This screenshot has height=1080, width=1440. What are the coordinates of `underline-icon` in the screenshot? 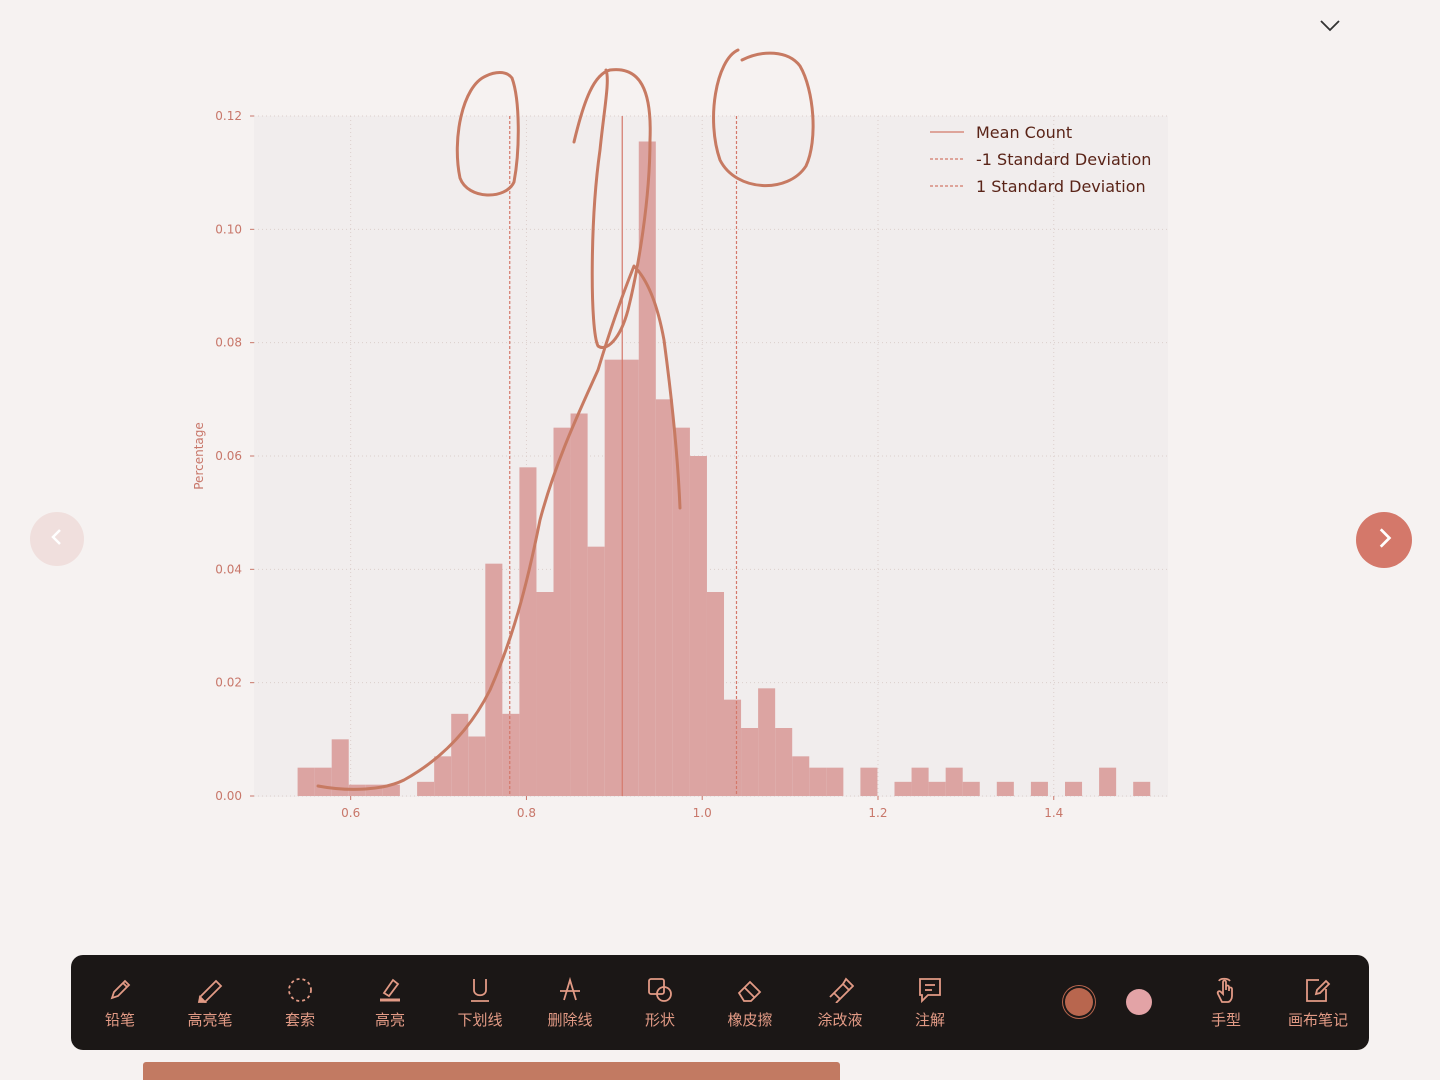 It's located at (480, 990).